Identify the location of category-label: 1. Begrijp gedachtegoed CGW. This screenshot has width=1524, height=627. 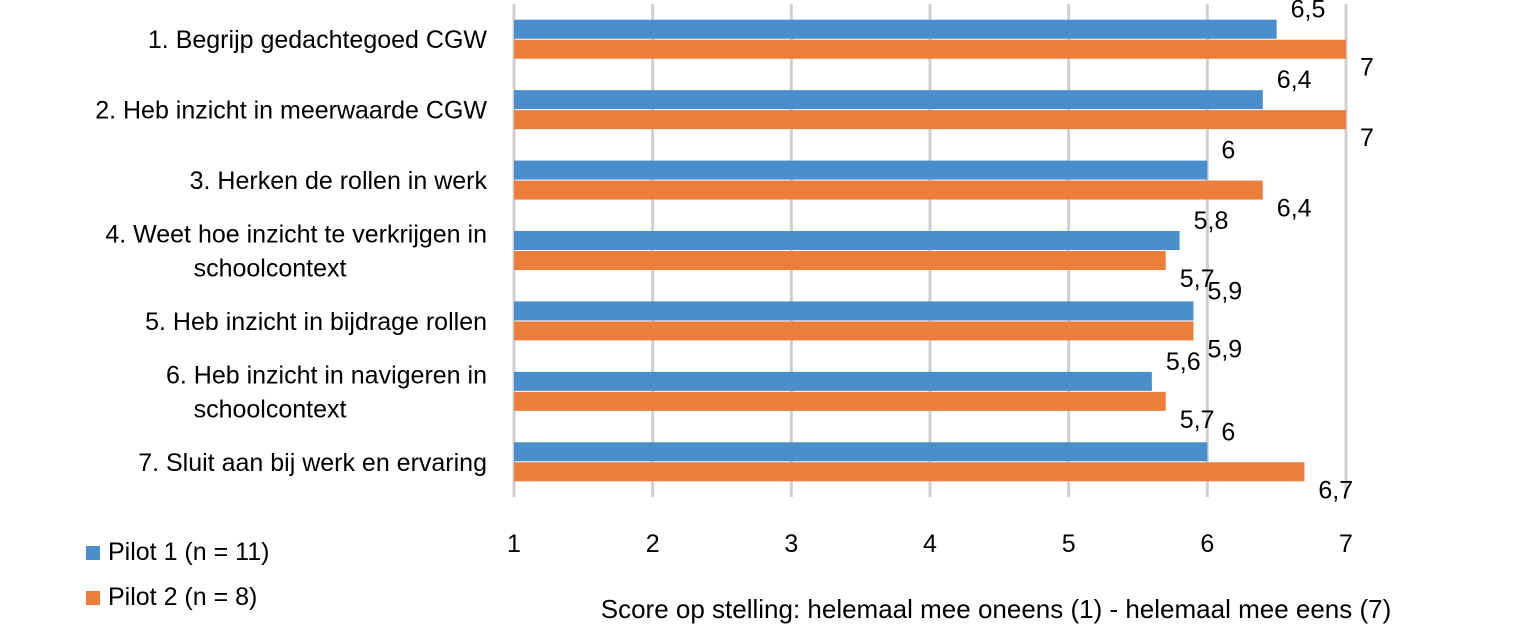
(317, 40).